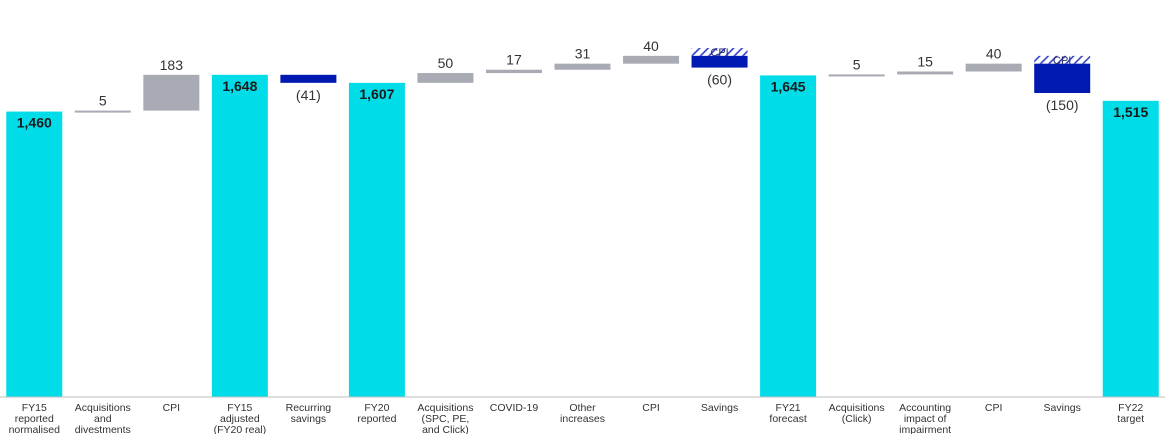 The width and height of the screenshot is (1165, 434). I want to click on bar-value-label: 1,648, so click(239, 86).